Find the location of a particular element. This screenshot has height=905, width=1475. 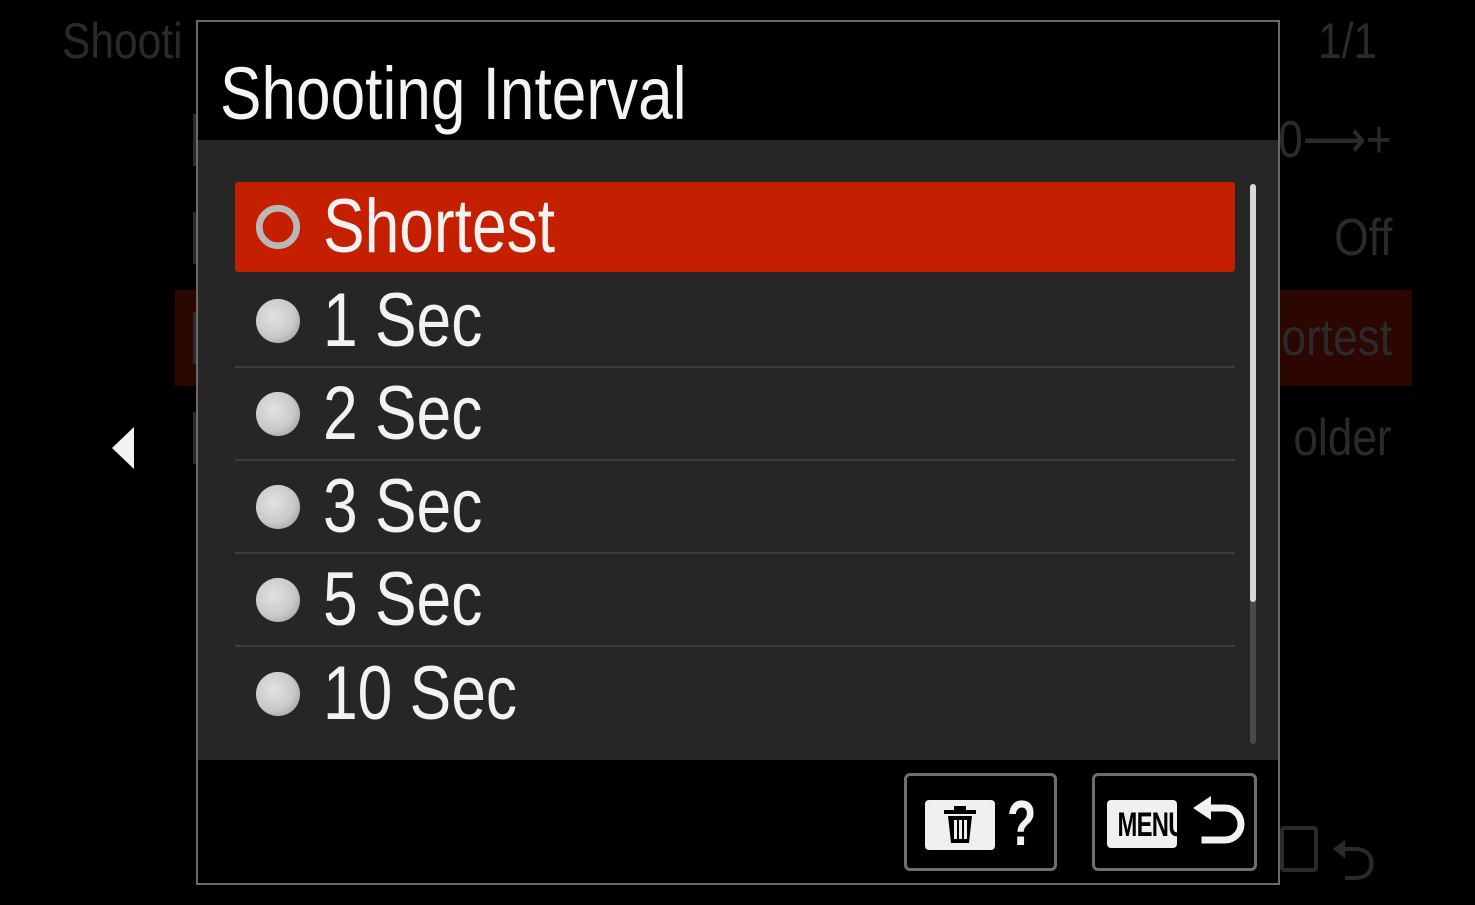

background-row-value: ortest is located at coordinates (1336, 338).